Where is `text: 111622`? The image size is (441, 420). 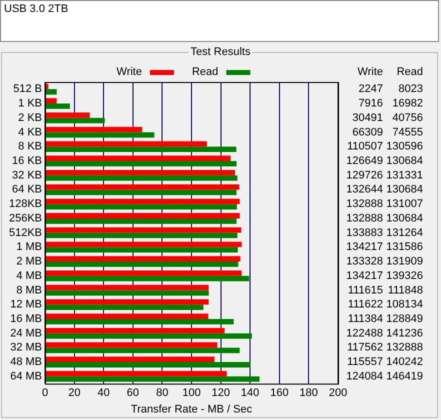 text: 111622 is located at coordinates (365, 304).